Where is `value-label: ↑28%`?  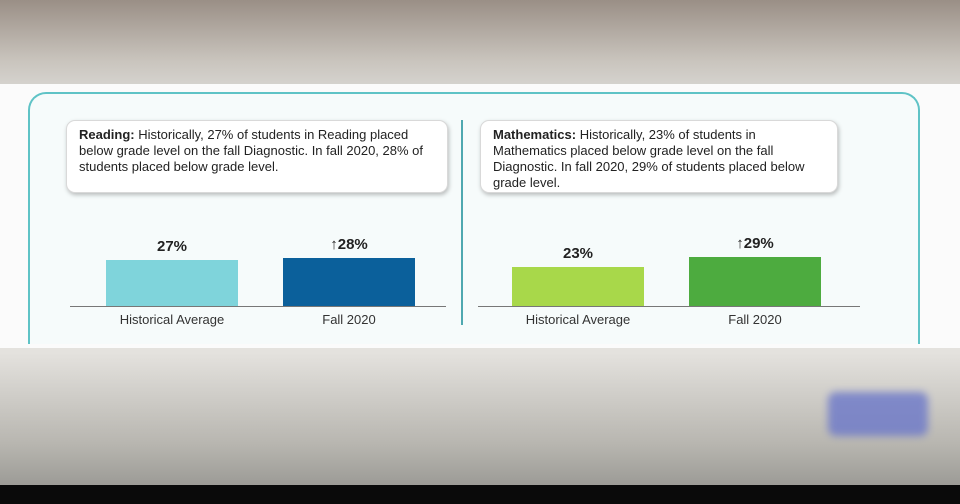
value-label: ↑28% is located at coordinates (349, 245).